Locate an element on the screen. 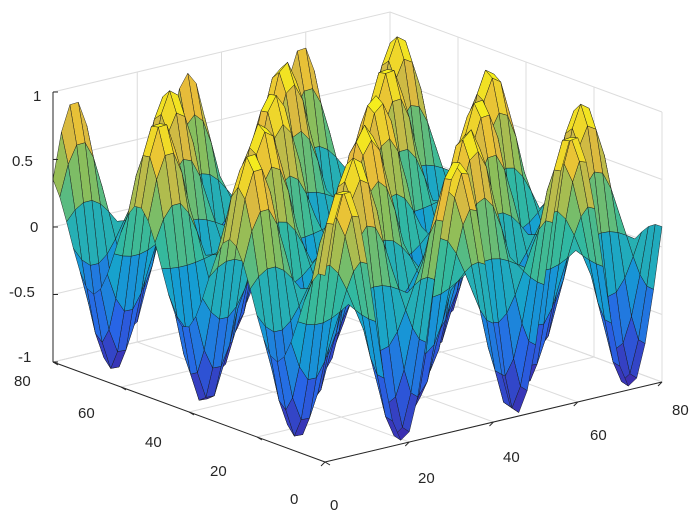 The width and height of the screenshot is (700, 514). x-tick-label-40: 40 is located at coordinates (511, 457).